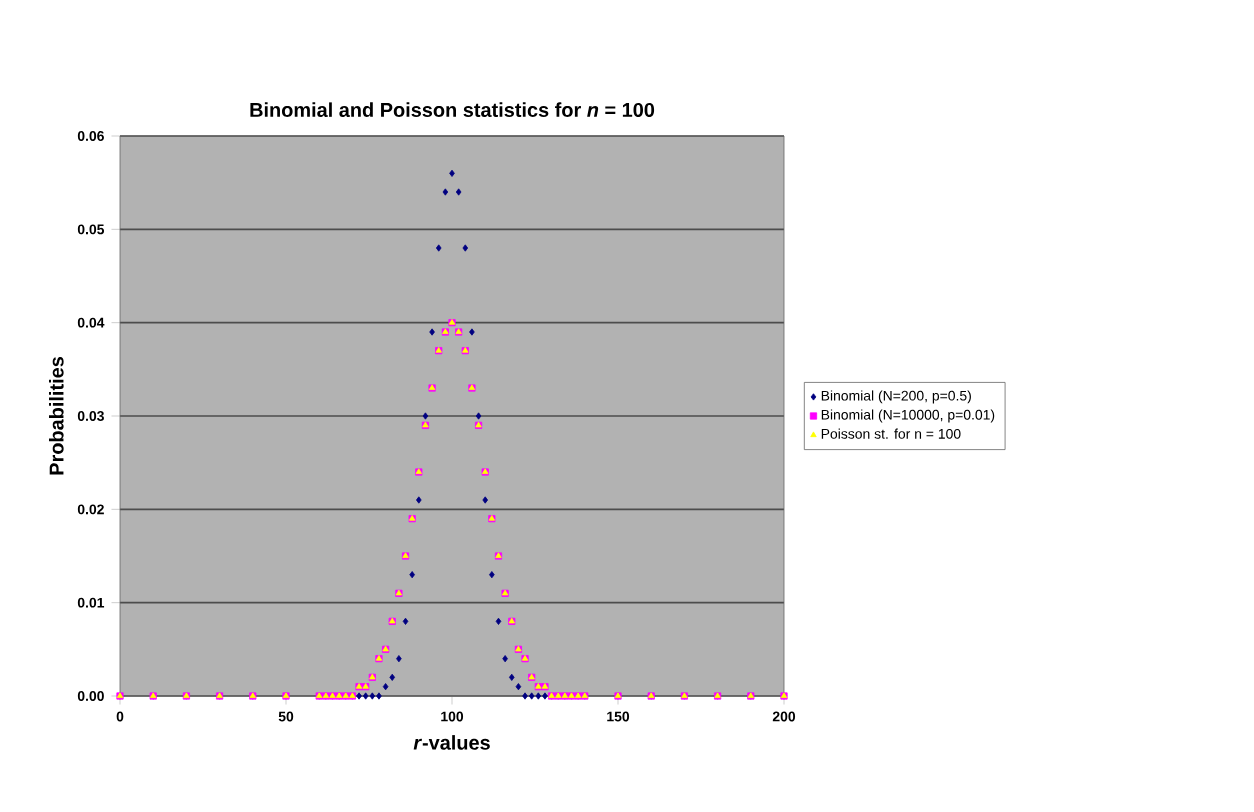 Image resolution: width=1254 pixels, height=812 pixels. I want to click on chart-title: Binomial and Poisson statistics for n = 100, so click(452, 109).